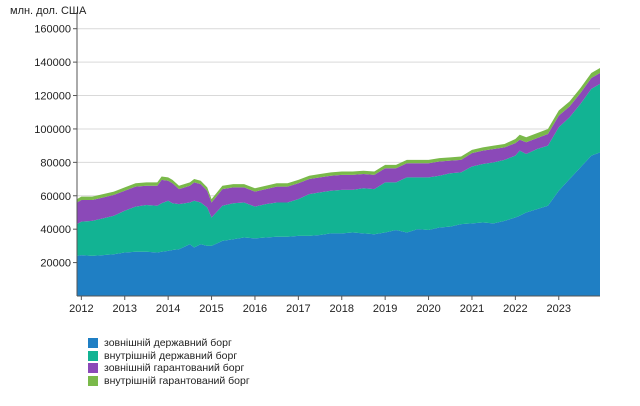 The width and height of the screenshot is (640, 406). I want to click on legend-item: внутрішній гарантований борг, so click(169, 381).